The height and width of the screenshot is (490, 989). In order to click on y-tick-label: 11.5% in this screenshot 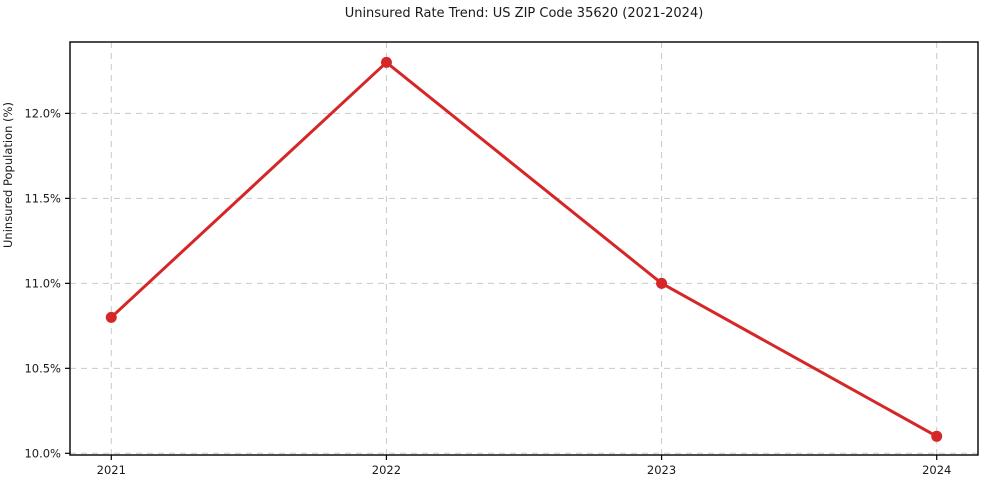, I will do `click(42, 198)`.